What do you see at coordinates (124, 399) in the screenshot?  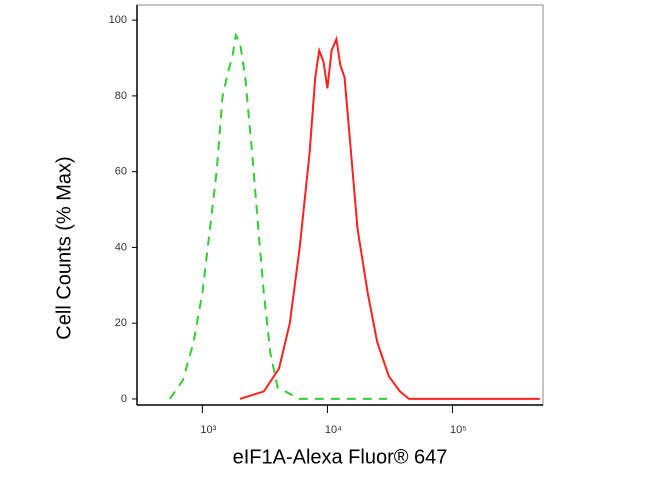 I see `y-tick-label: 0` at bounding box center [124, 399].